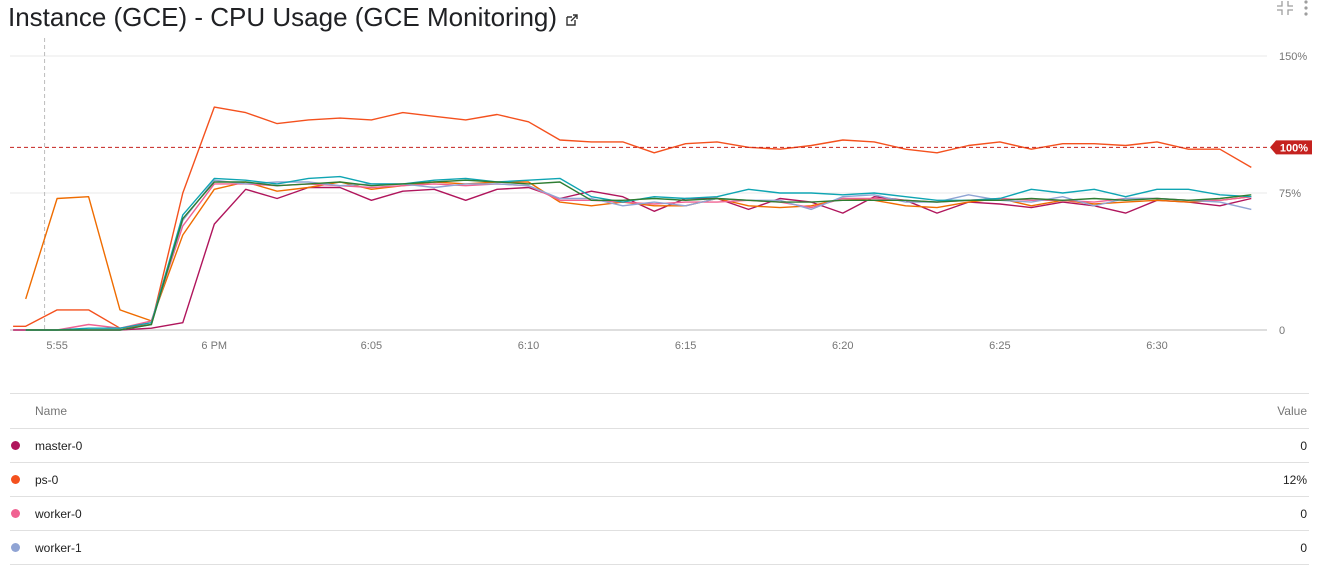 This screenshot has height=568, width=1319. I want to click on legend-series-name: worker-0, so click(58, 513).